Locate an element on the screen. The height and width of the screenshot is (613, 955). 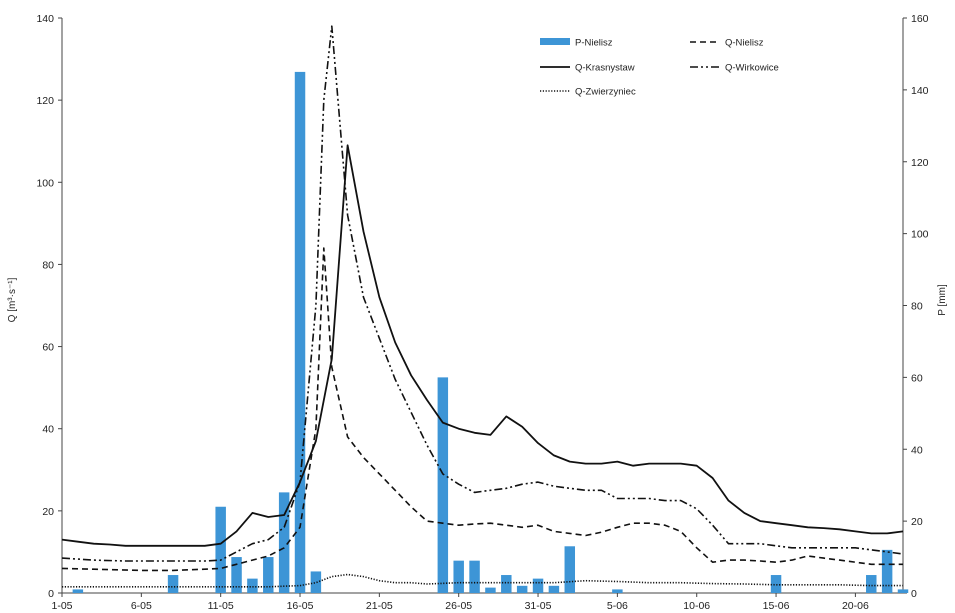
legend-label: Q-Wirkowice is located at coordinates (752, 68).